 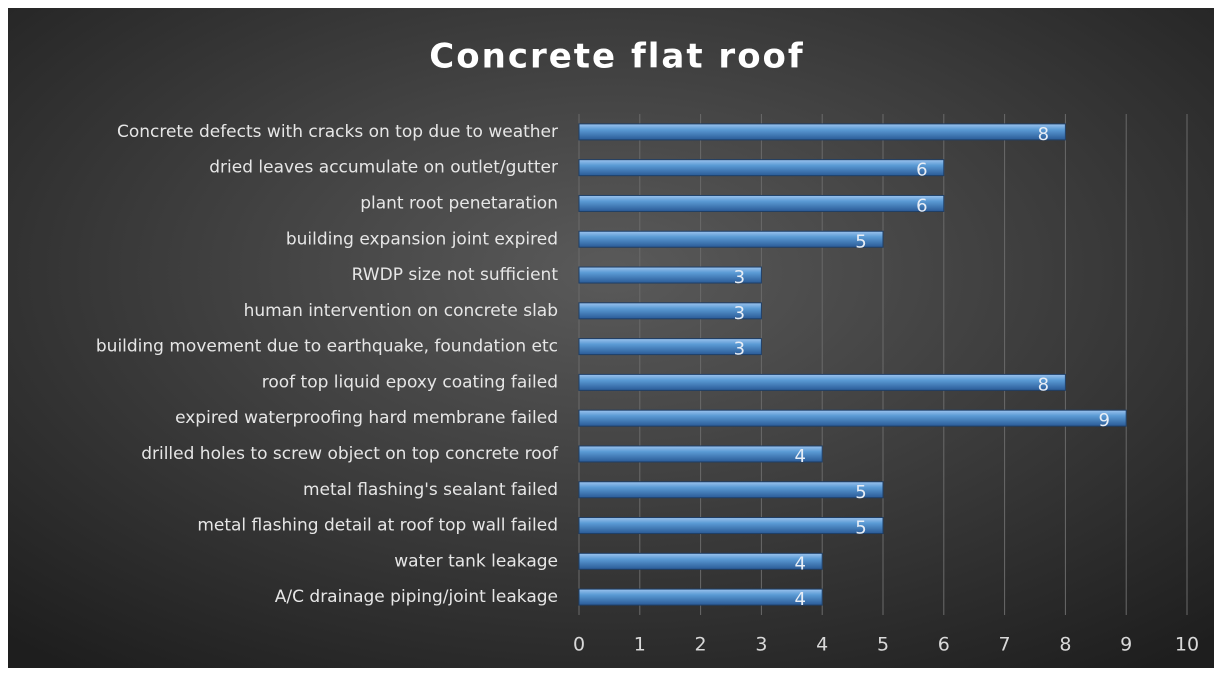 What do you see at coordinates (410, 382) in the screenshot?
I see `y-tick-label: roof top liquid epoxy coating failed` at bounding box center [410, 382].